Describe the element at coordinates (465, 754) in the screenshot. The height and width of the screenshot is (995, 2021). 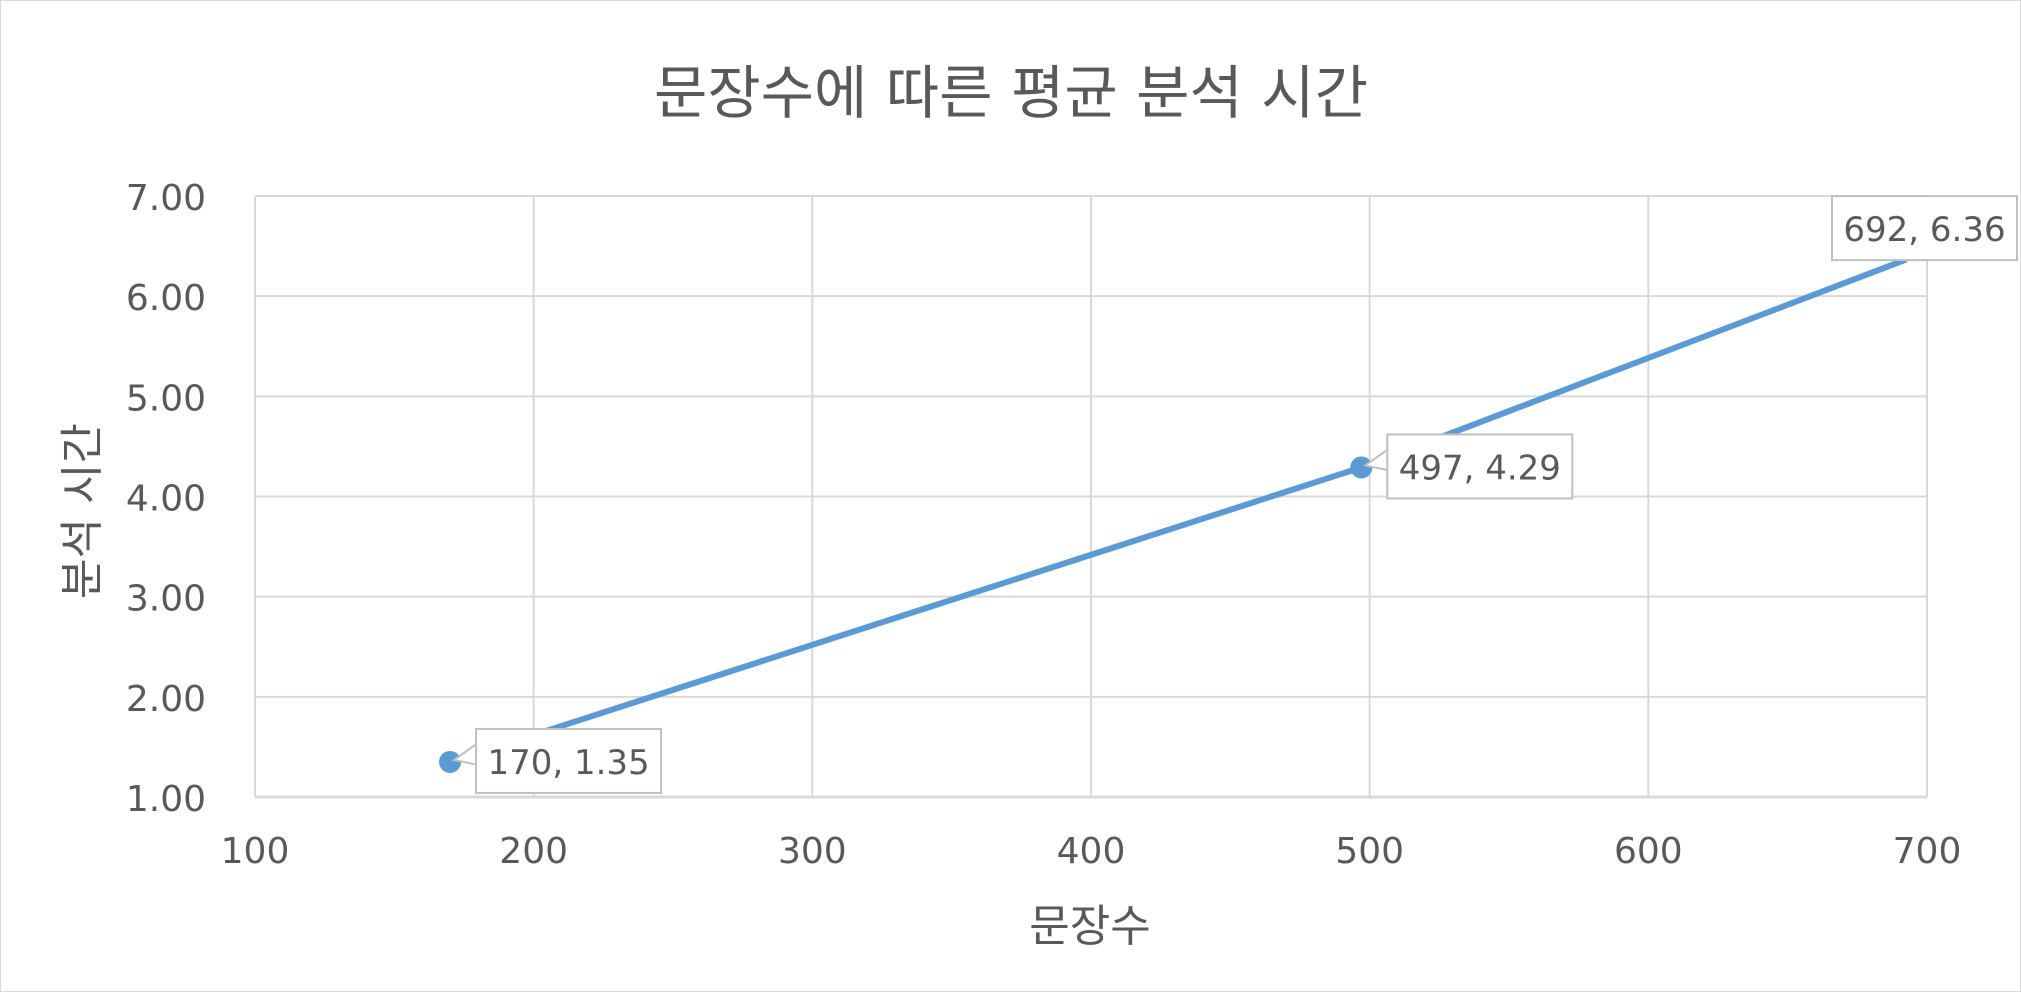
I see `data-label-leader` at that location.